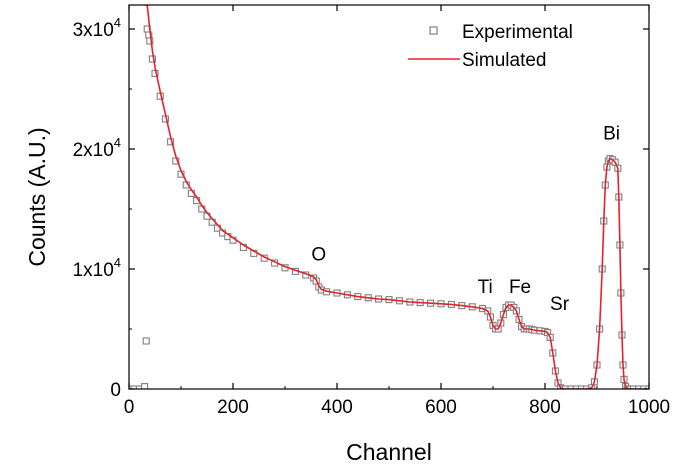 This screenshot has height=469, width=681. Describe the element at coordinates (129, 407) in the screenshot. I see `x-tick-label: 0` at that location.